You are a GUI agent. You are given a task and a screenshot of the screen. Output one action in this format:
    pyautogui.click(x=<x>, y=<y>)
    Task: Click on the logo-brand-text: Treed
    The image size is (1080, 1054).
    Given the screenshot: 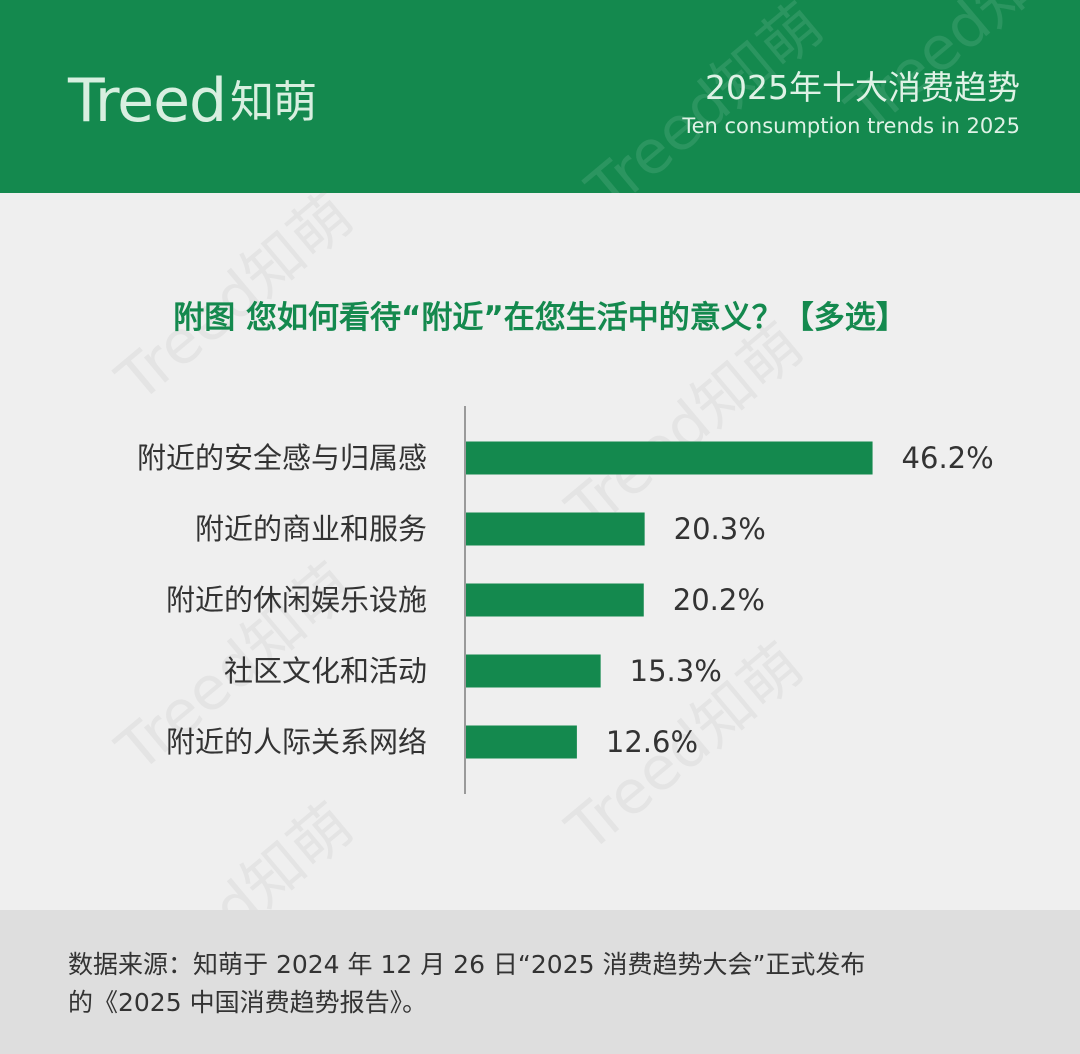 What is the action you would take?
    pyautogui.click(x=147, y=101)
    